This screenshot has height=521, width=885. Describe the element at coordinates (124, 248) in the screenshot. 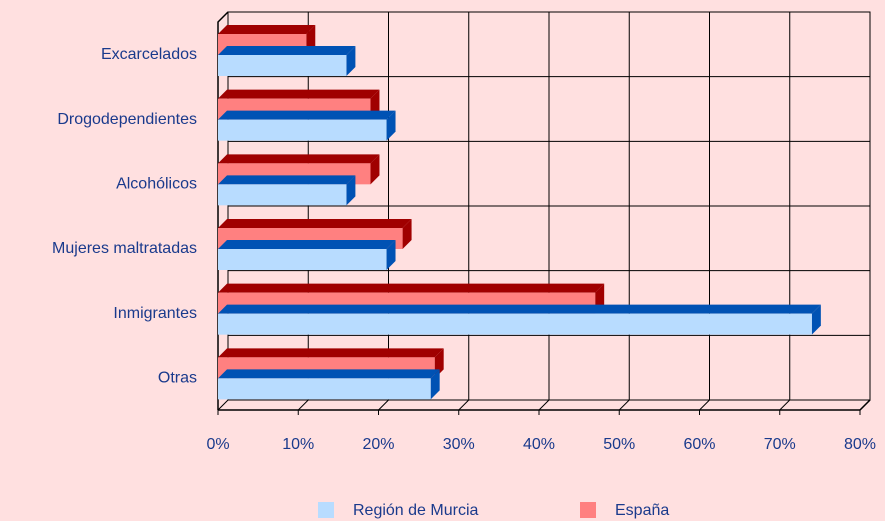

I see `category-label: Mujeres maltratadas` at that location.